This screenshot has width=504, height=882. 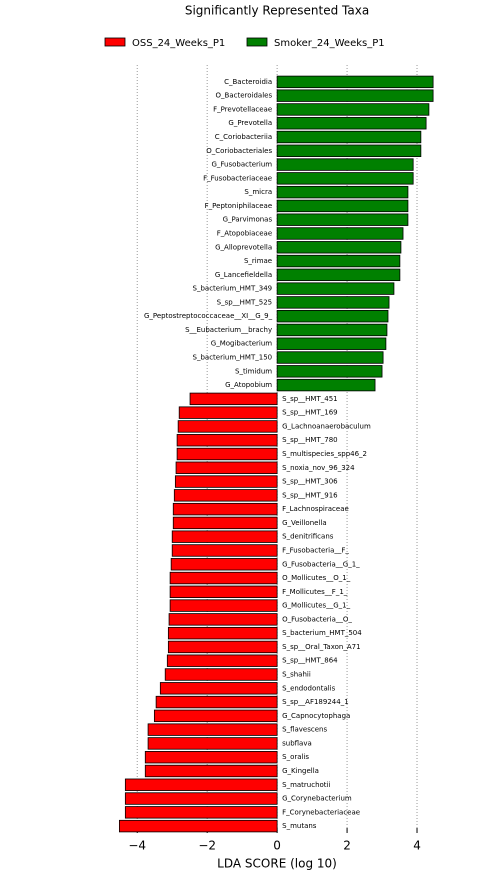 What do you see at coordinates (258, 261) in the screenshot?
I see `category-label: S_rimae` at bounding box center [258, 261].